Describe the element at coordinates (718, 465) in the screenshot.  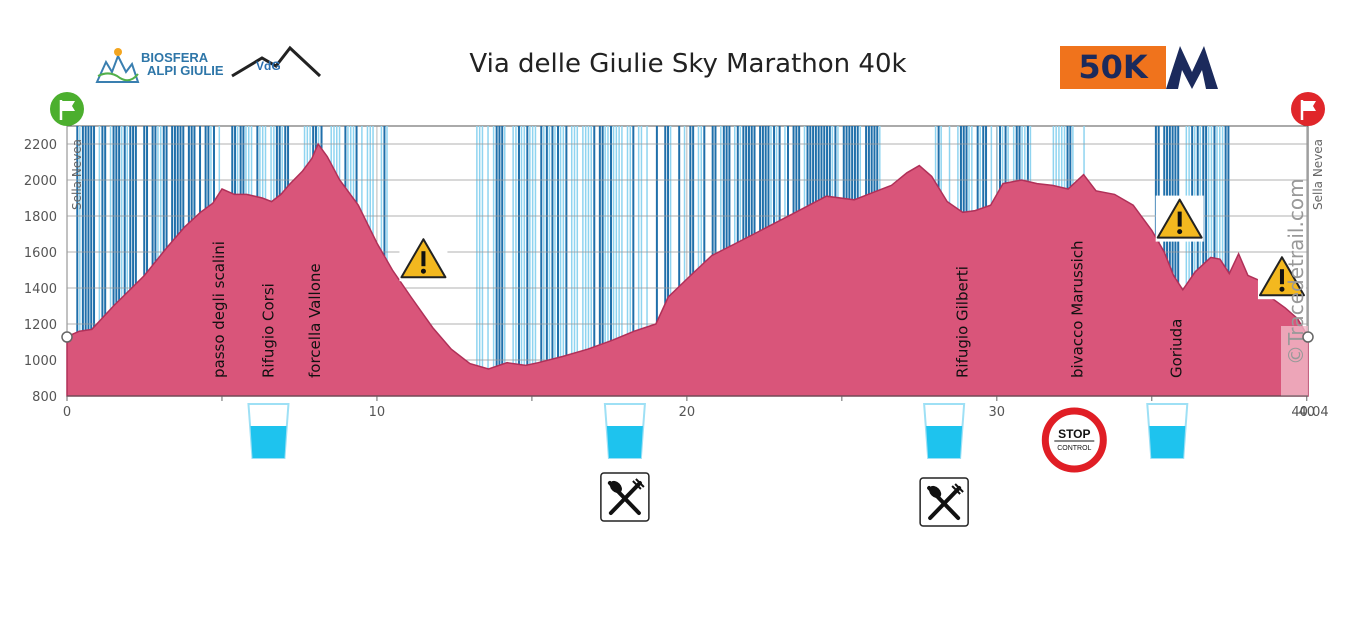
I see `aid-stations: STOP CONTROL` at that location.